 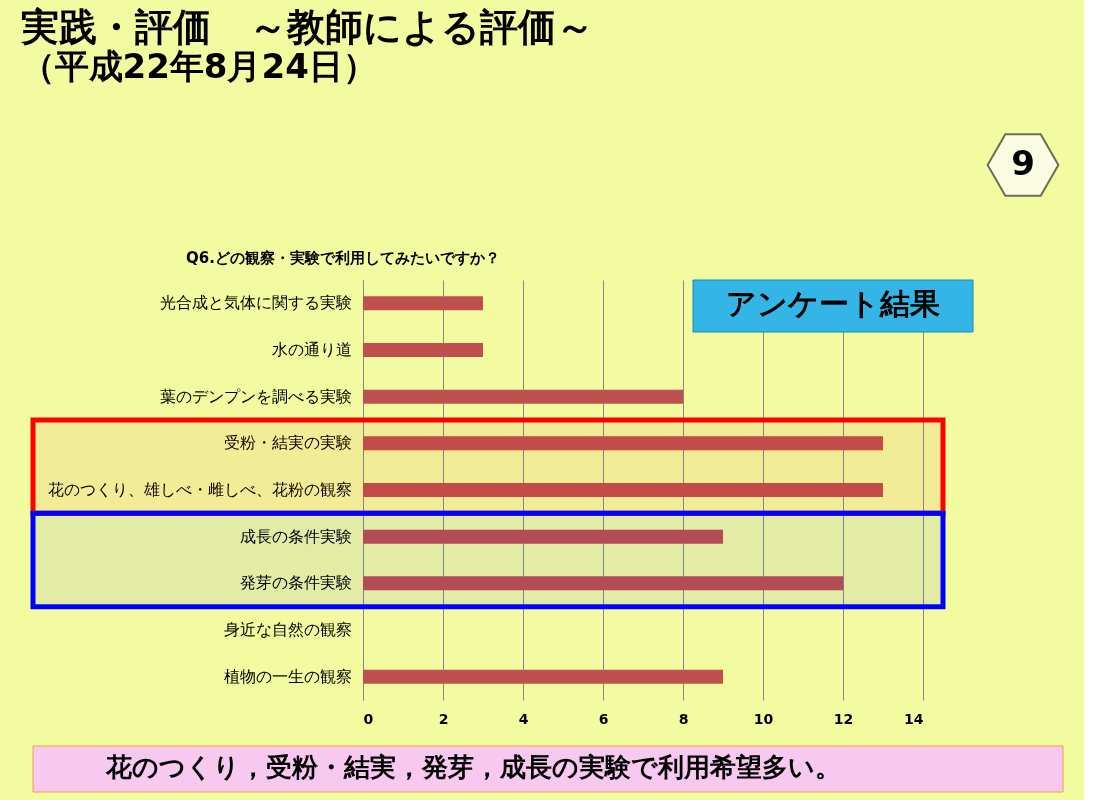 I want to click on x-tick-label: 0, so click(x=368, y=718).